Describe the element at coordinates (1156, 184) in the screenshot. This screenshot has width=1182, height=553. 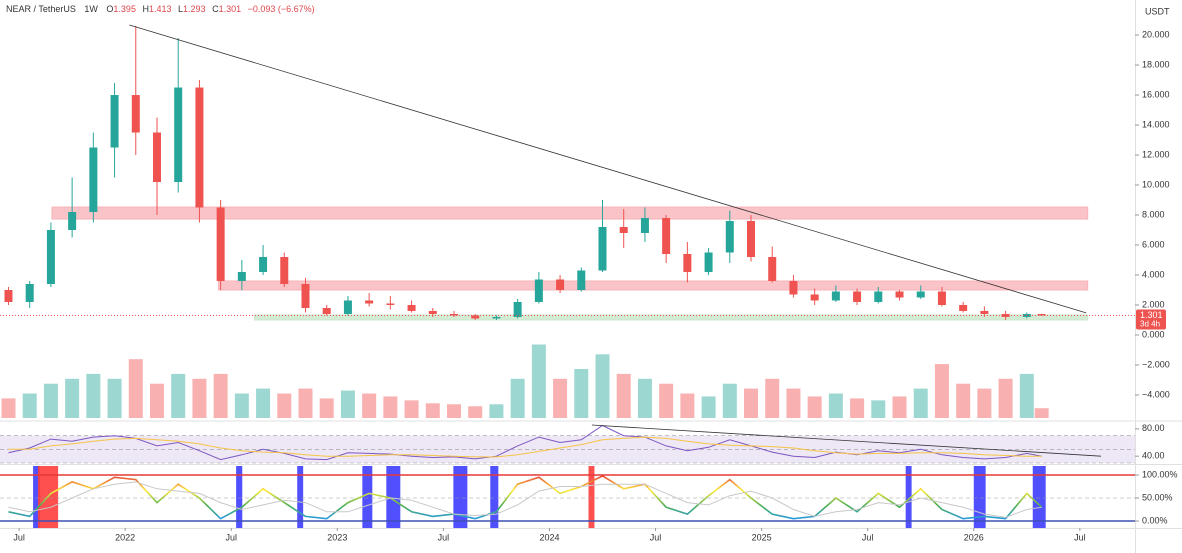
I see `y-tick-label: 10.000` at that location.